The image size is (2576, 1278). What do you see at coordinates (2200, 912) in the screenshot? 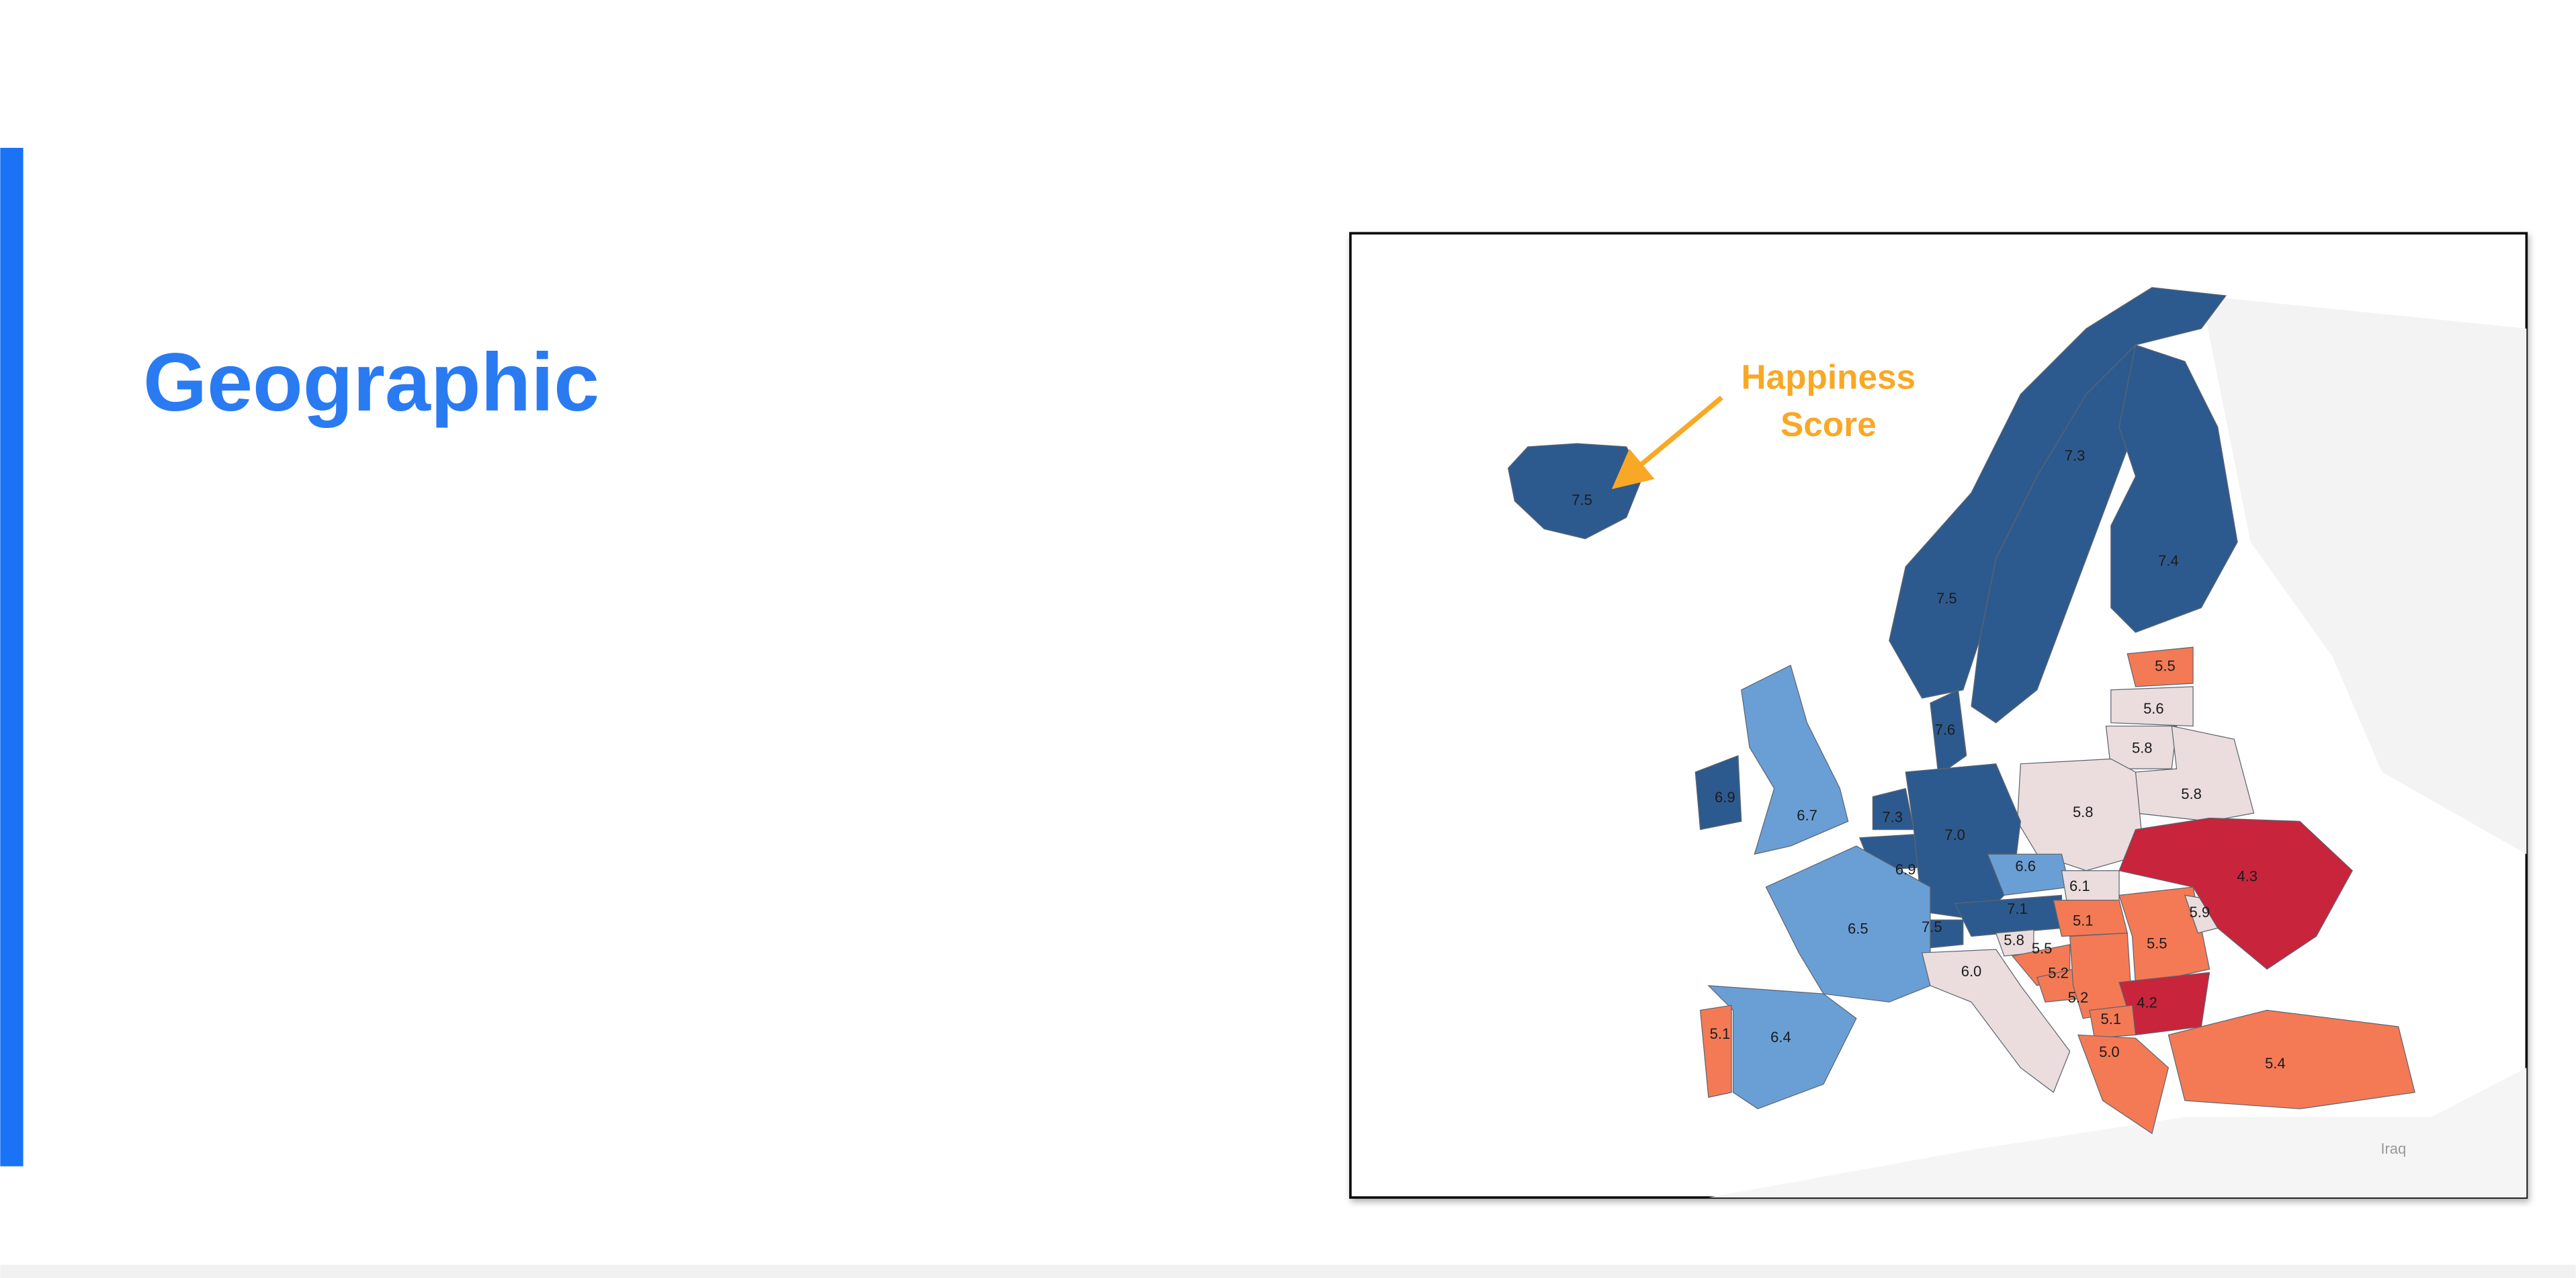
I see `country-score: 5.9` at bounding box center [2200, 912].